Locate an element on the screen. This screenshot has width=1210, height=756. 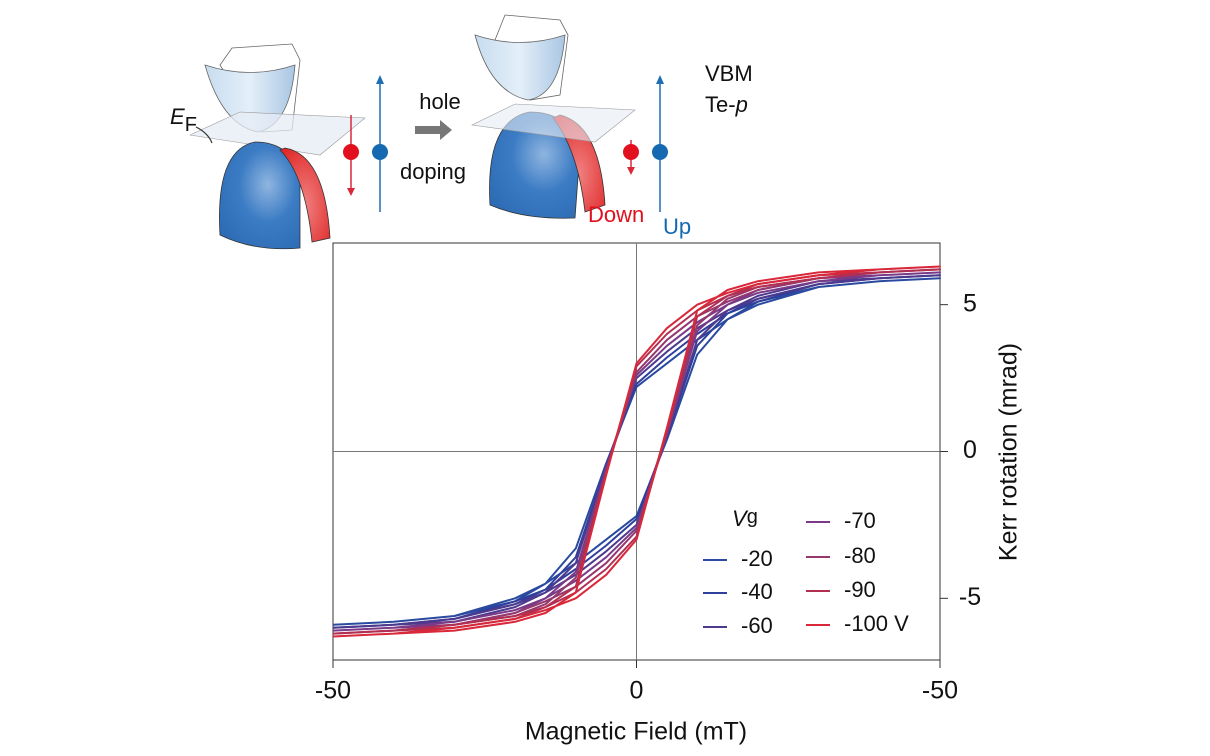
legend-label: -80 is located at coordinates (860, 555).